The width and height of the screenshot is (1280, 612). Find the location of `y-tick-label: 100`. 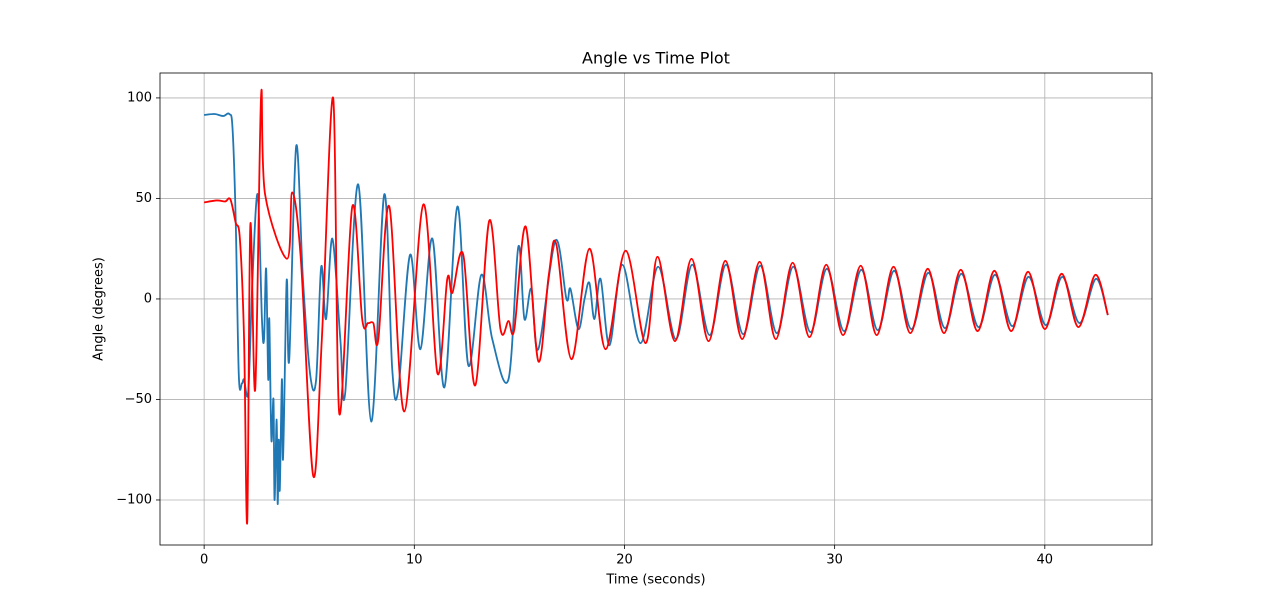

y-tick-label: 100 is located at coordinates (139, 97).